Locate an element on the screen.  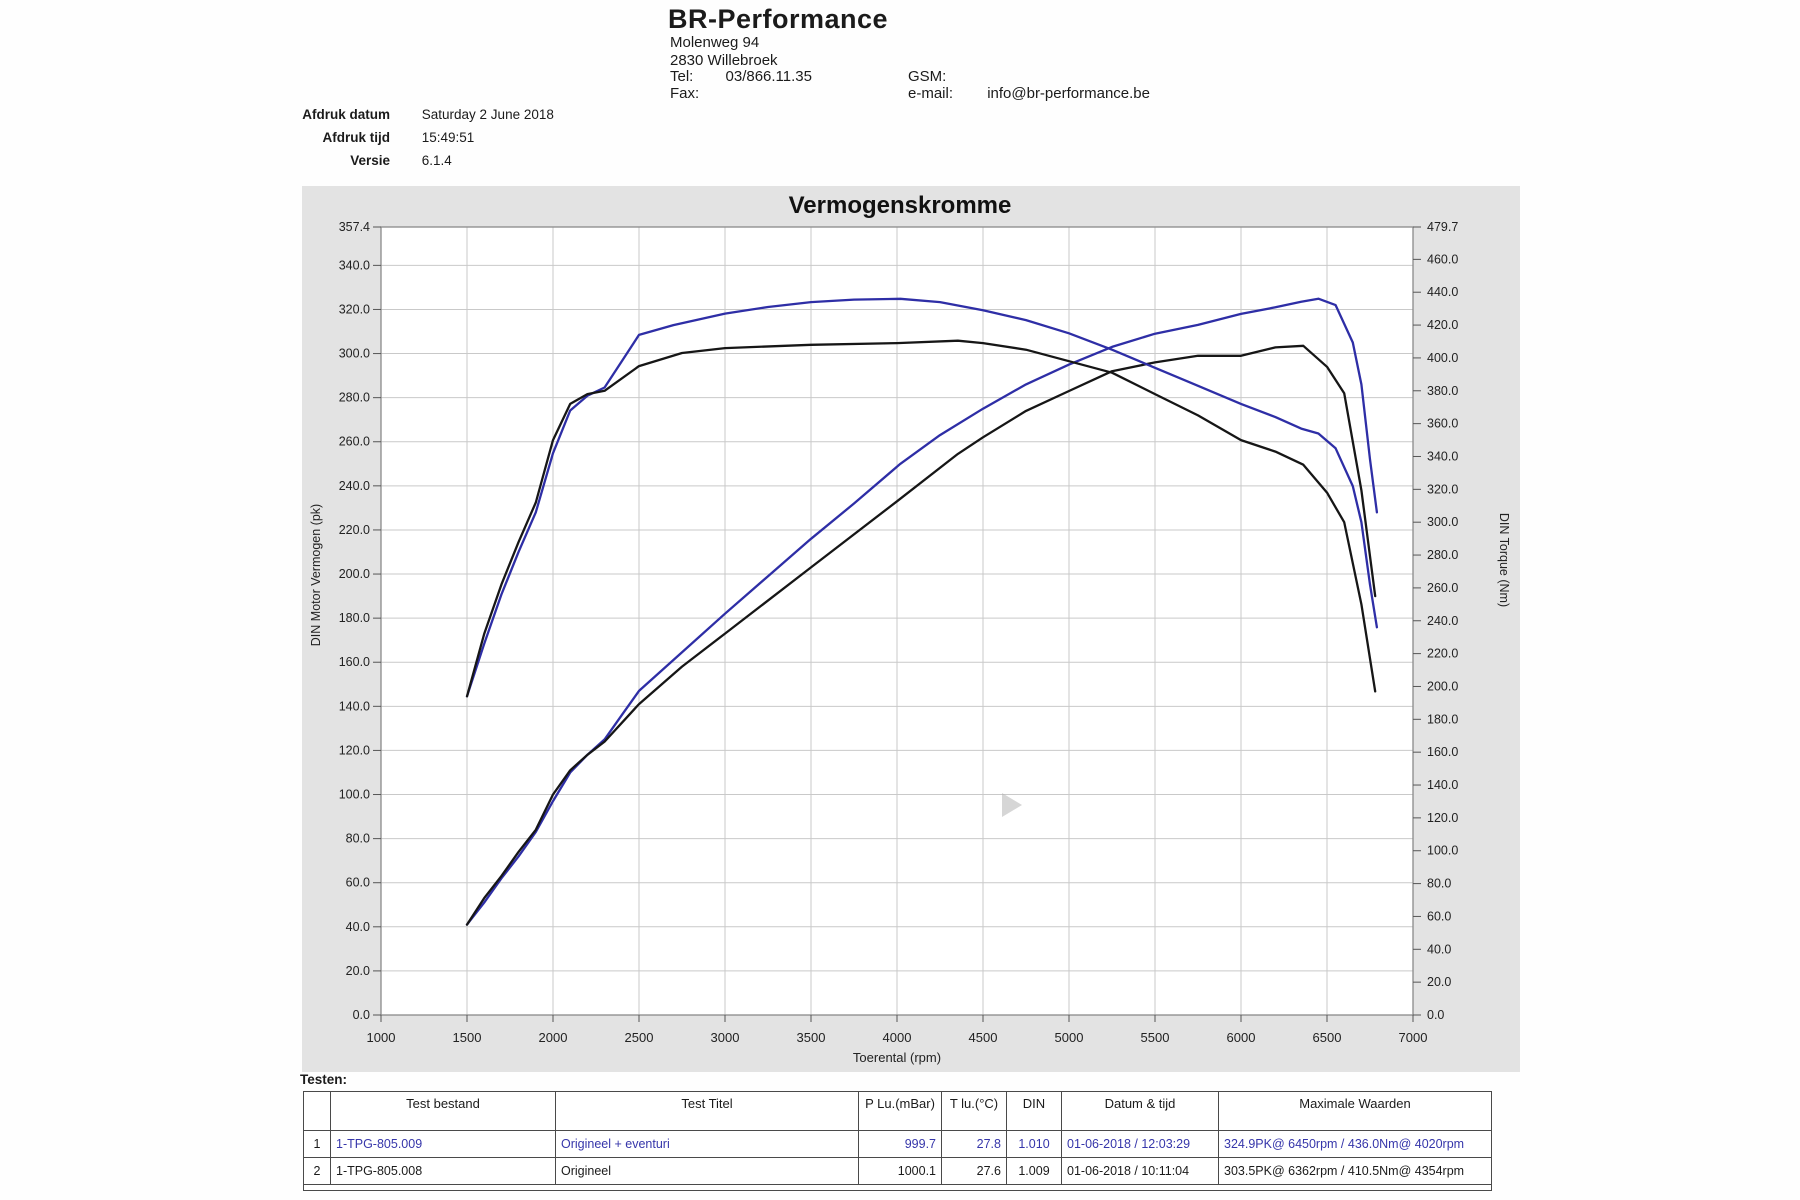
x-tick-label: 7000 is located at coordinates (1413, 1037).